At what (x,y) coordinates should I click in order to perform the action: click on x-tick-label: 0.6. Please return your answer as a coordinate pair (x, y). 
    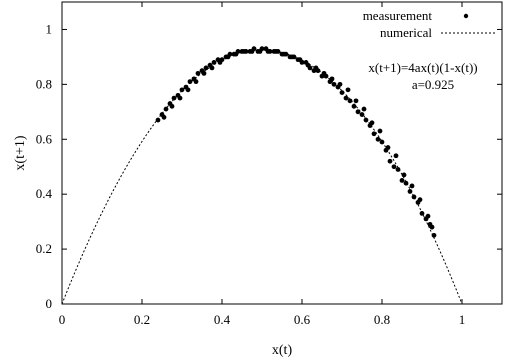
    Looking at the image, I should click on (302, 319).